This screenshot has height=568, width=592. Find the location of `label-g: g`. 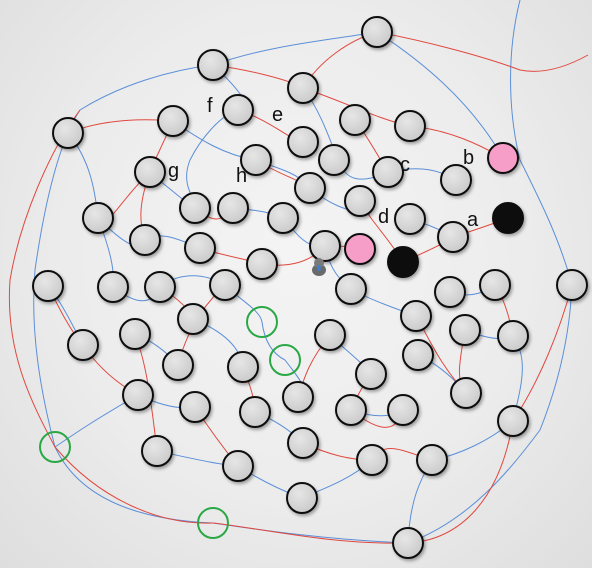

label-g: g is located at coordinates (173, 171).